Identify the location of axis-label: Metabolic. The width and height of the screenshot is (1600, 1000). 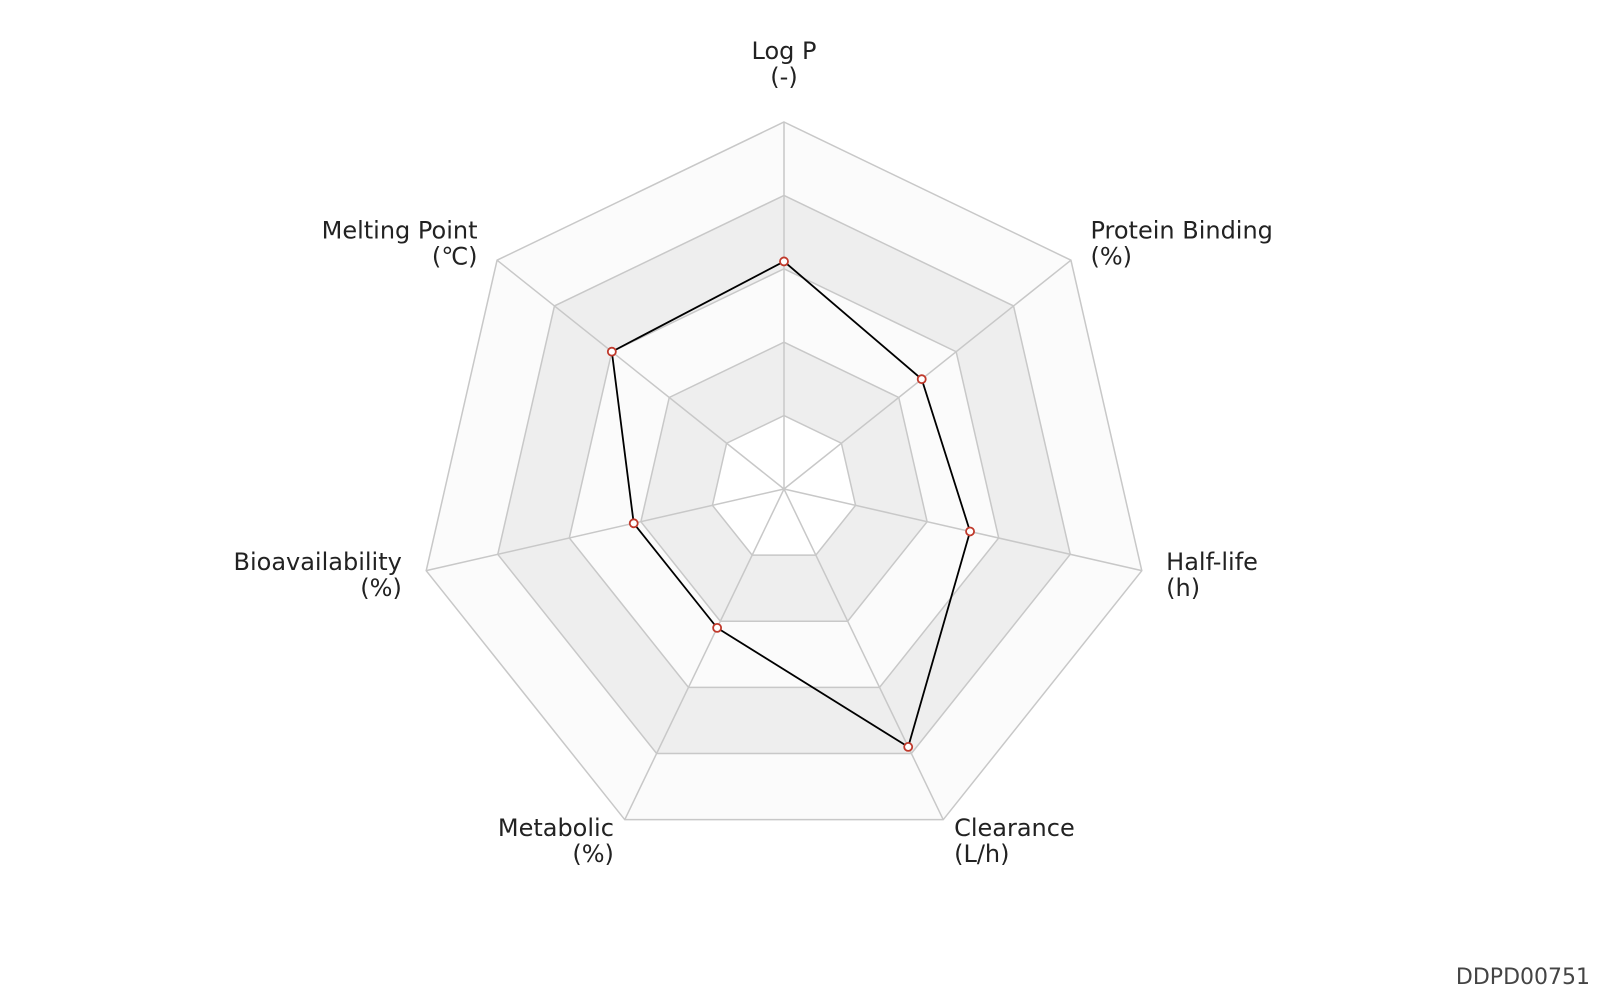
(556, 828).